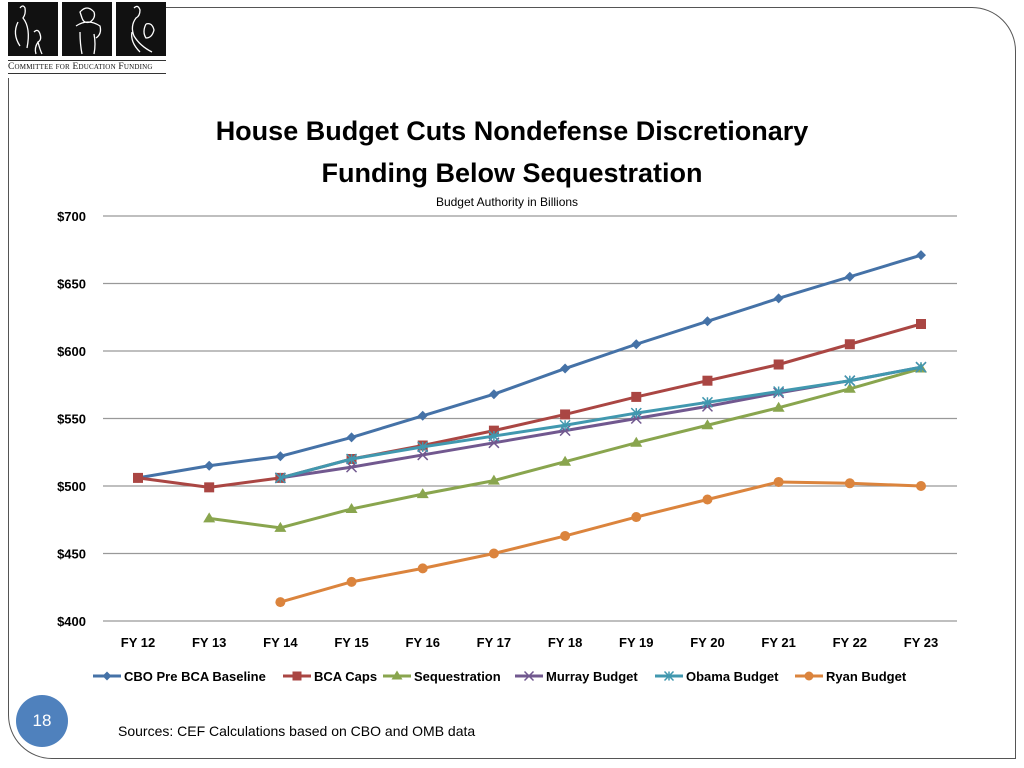  Describe the element at coordinates (345, 676) in the screenshot. I see `legend-label: BCA Caps` at that location.